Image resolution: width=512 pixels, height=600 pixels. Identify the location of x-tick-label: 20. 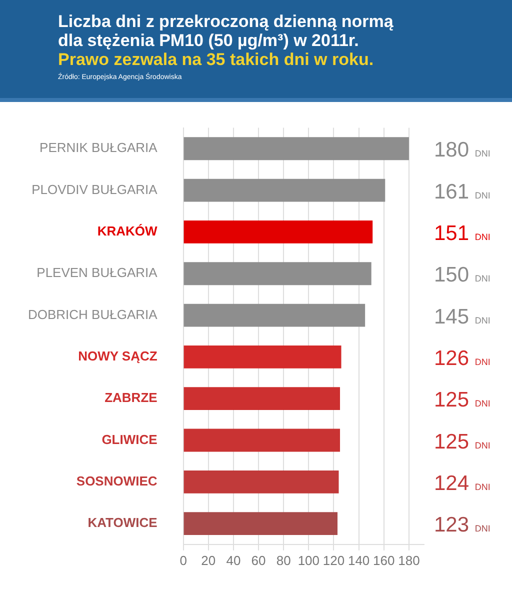
(208, 560).